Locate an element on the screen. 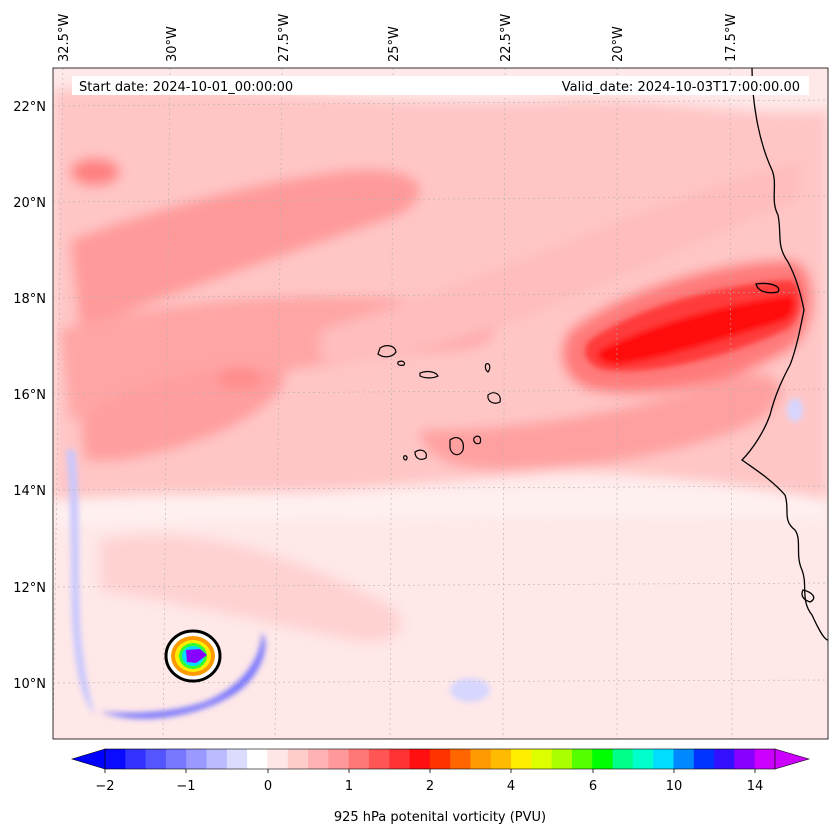  lat-label: 12°N is located at coordinates (29, 588).